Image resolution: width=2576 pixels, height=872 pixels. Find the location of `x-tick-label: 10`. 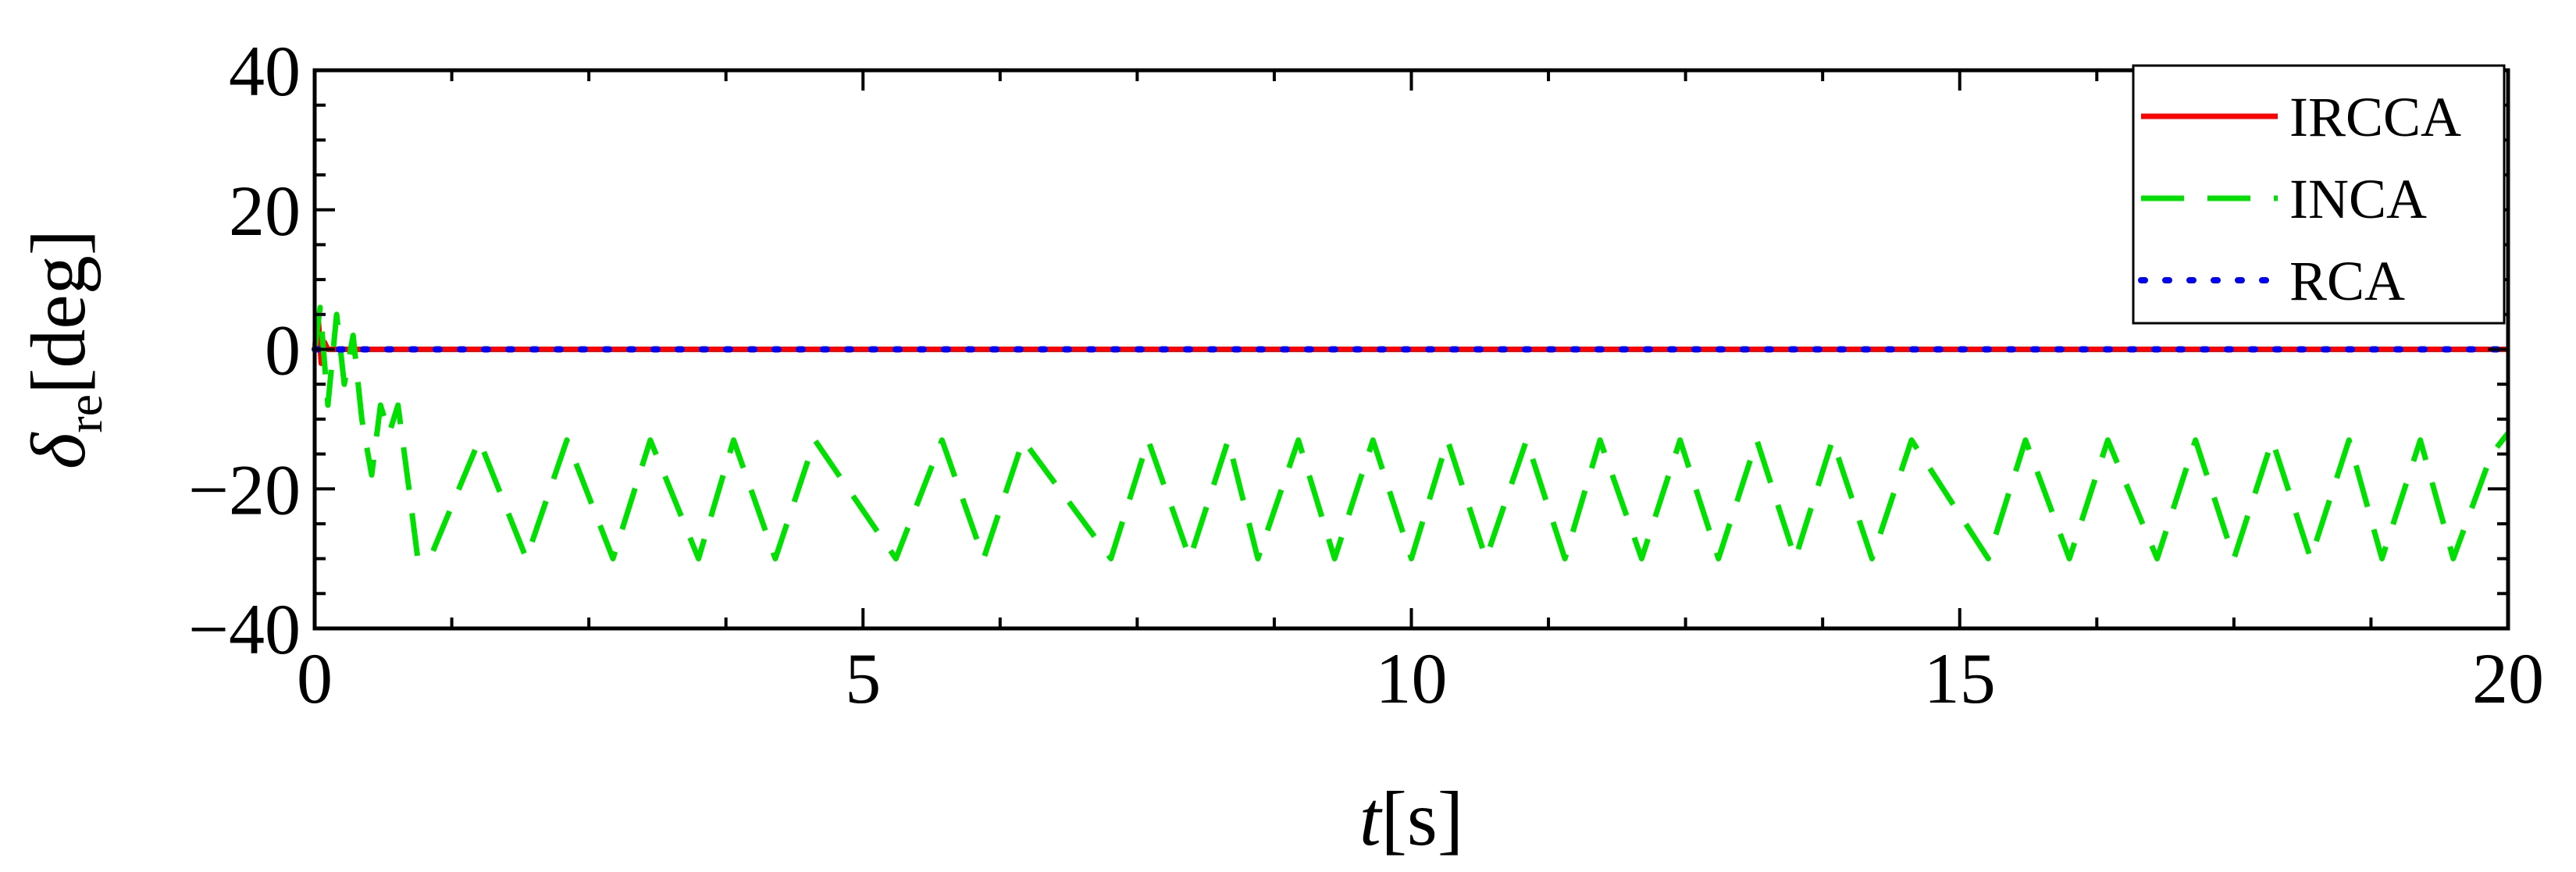

x-tick-label: 10 is located at coordinates (1412, 678).